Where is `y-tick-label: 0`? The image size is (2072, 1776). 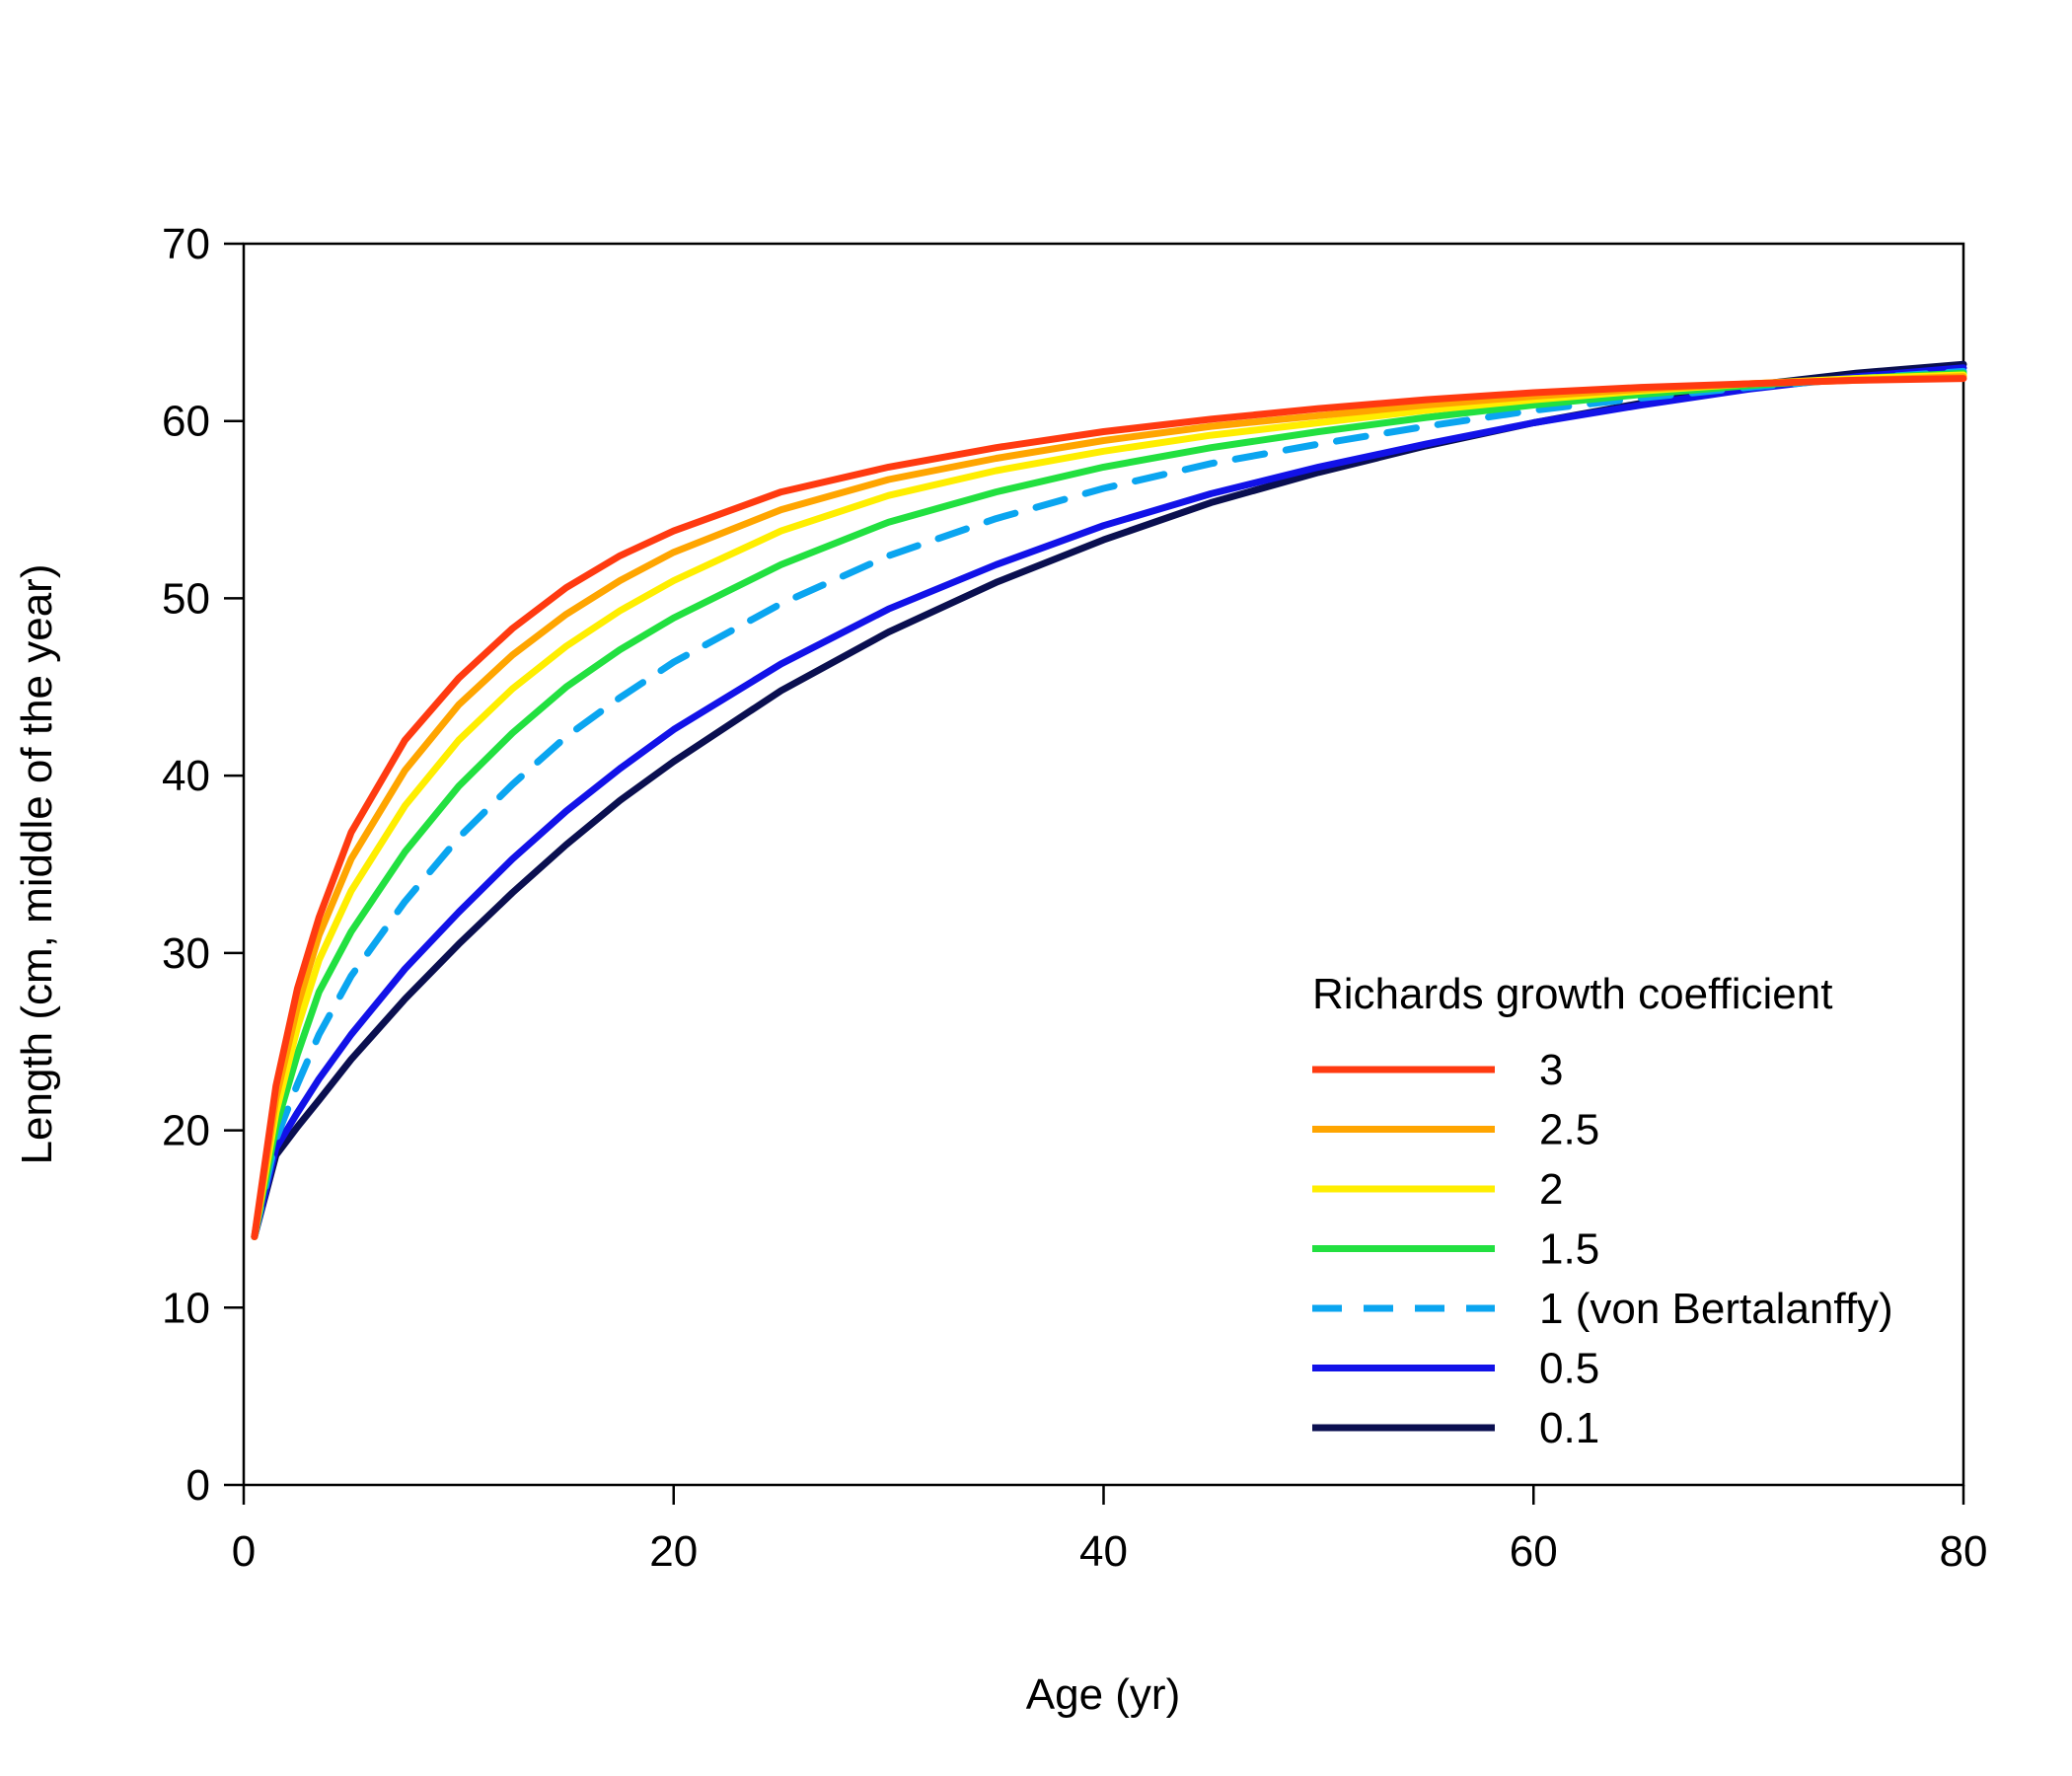
y-tick-label: 0 is located at coordinates (198, 1485).